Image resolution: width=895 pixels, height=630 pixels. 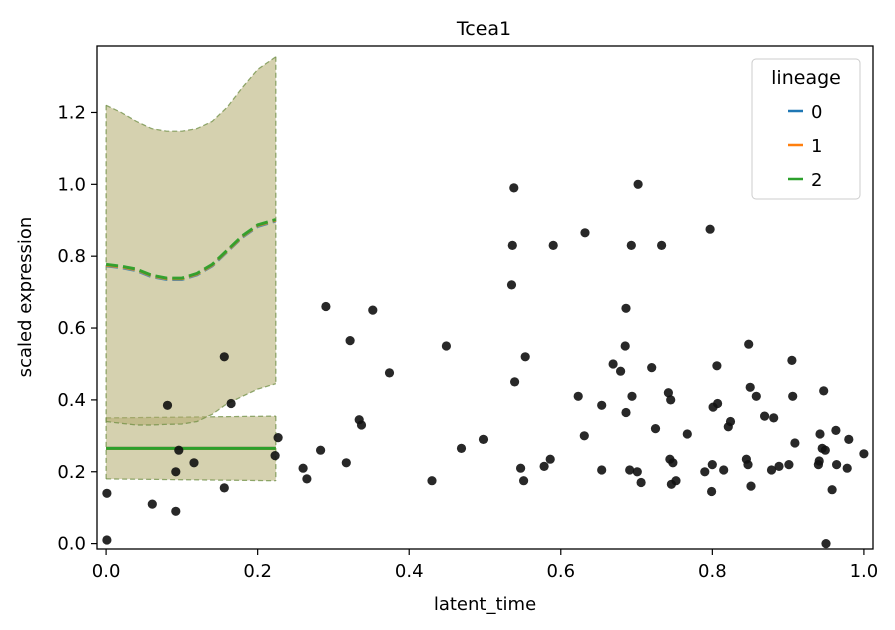 I want to click on x-tick-label: 1.0, so click(x=864, y=571).